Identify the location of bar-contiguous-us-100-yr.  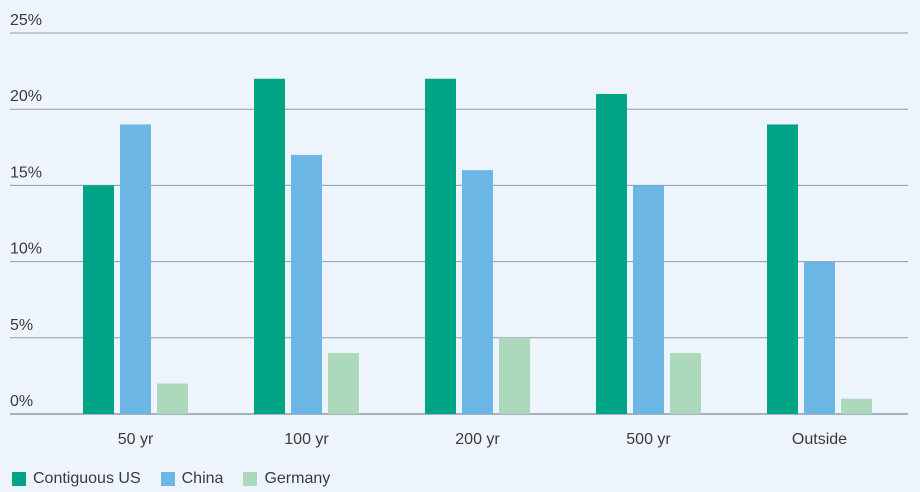
(269, 246).